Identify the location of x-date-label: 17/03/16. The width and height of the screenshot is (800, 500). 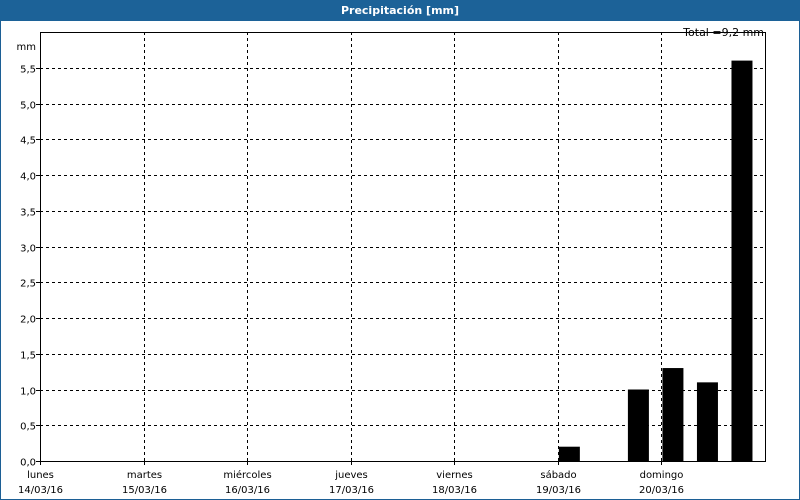
(351, 490).